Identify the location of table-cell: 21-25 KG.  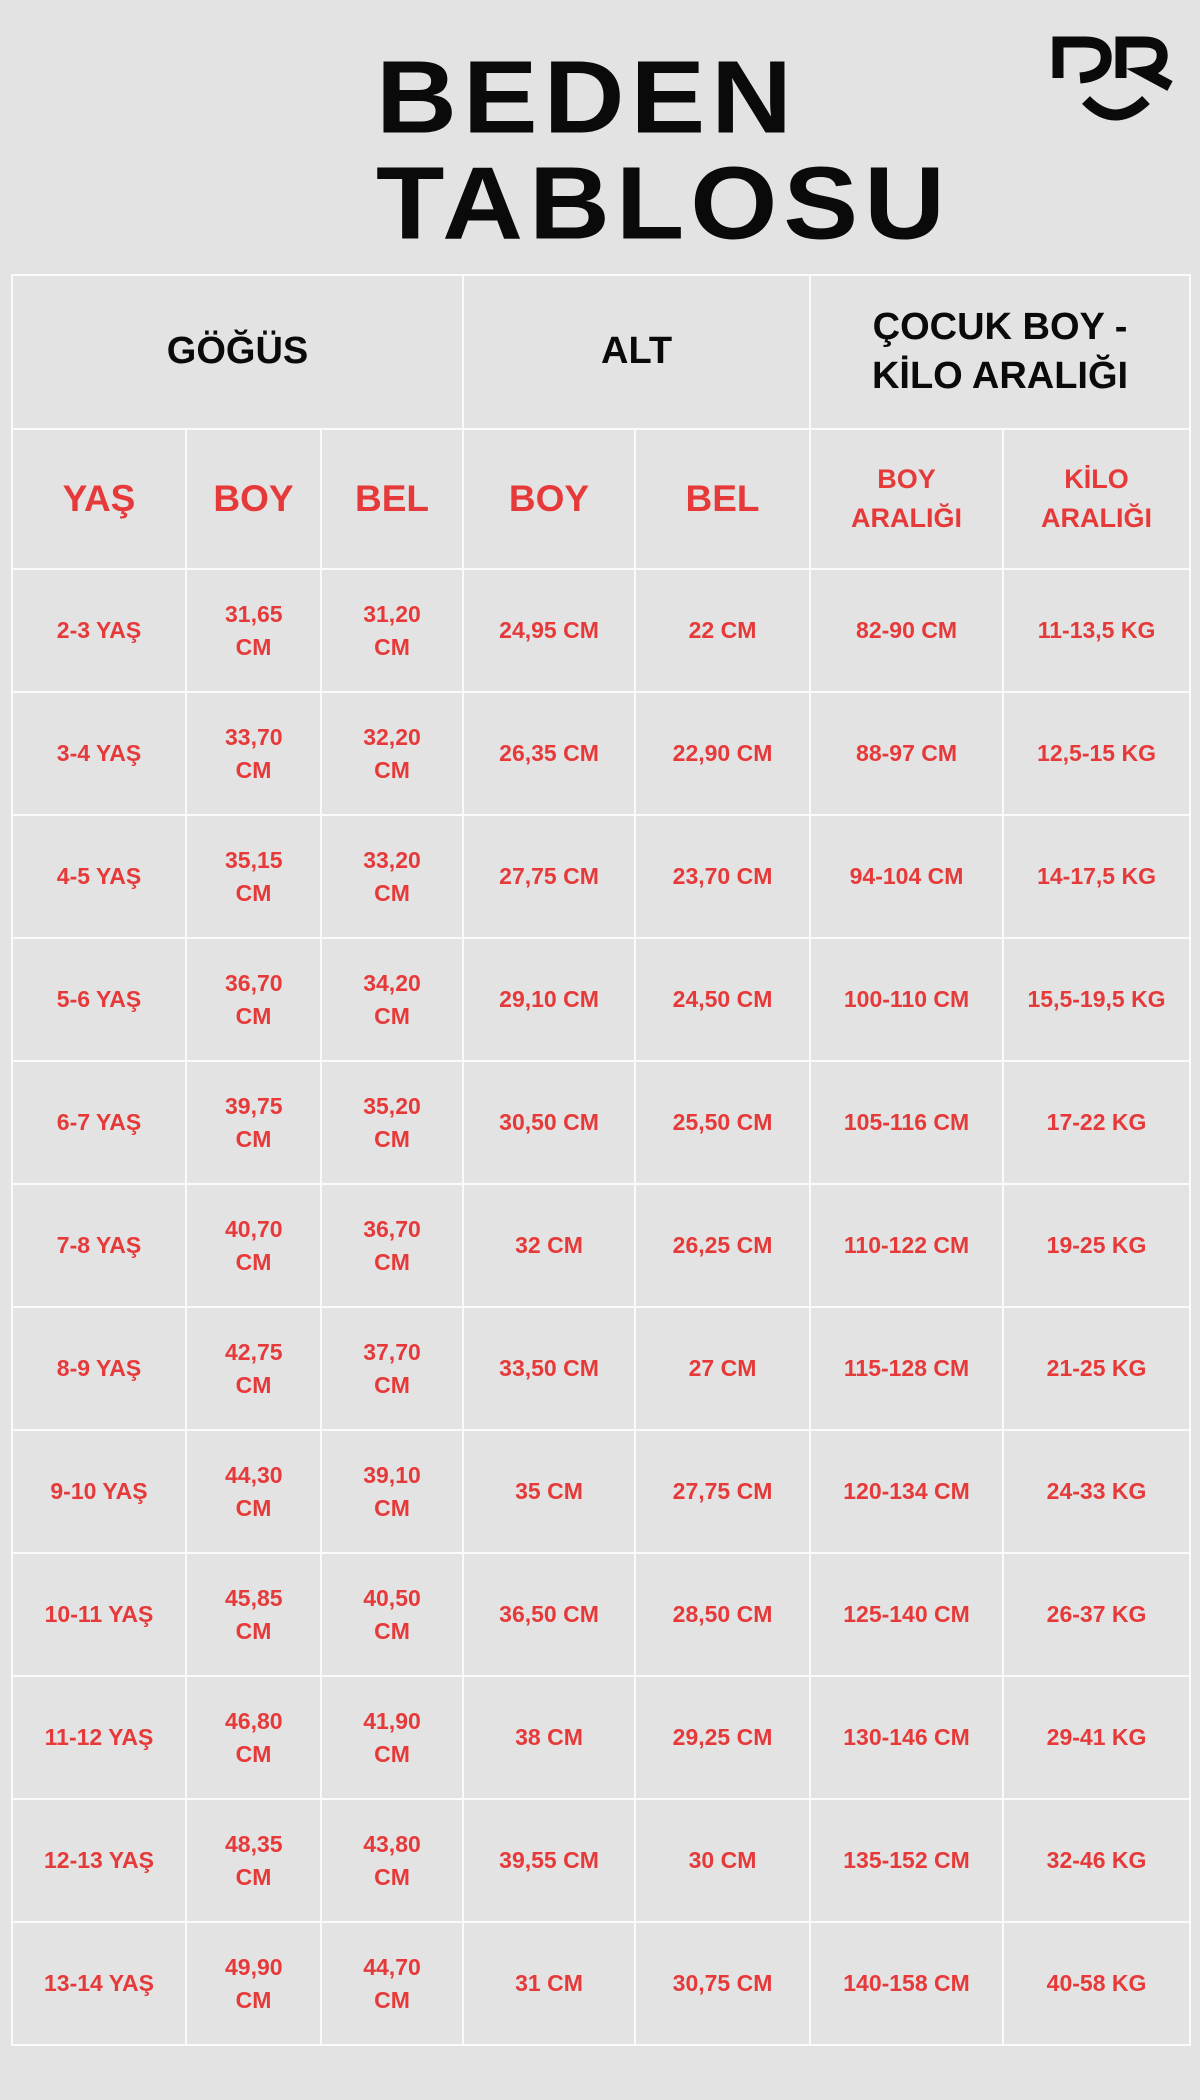
(1097, 1368).